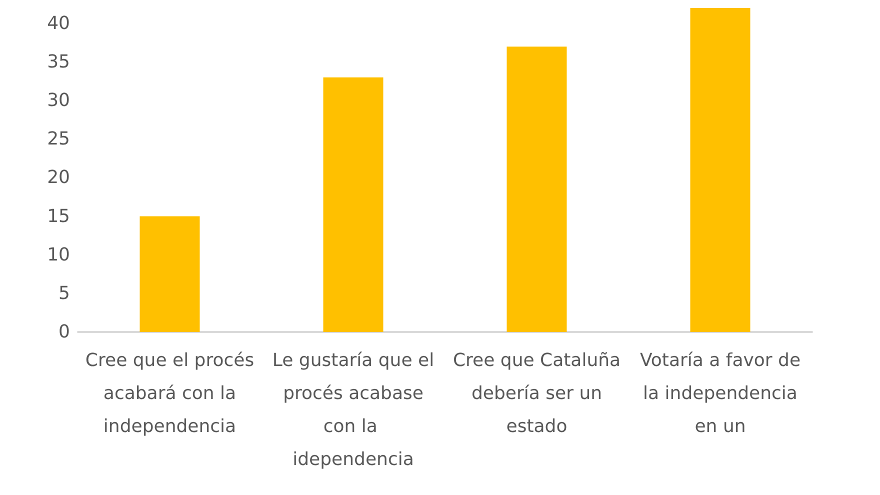  Describe the element at coordinates (58, 23) in the screenshot. I see `y-tick-label: 40` at that location.